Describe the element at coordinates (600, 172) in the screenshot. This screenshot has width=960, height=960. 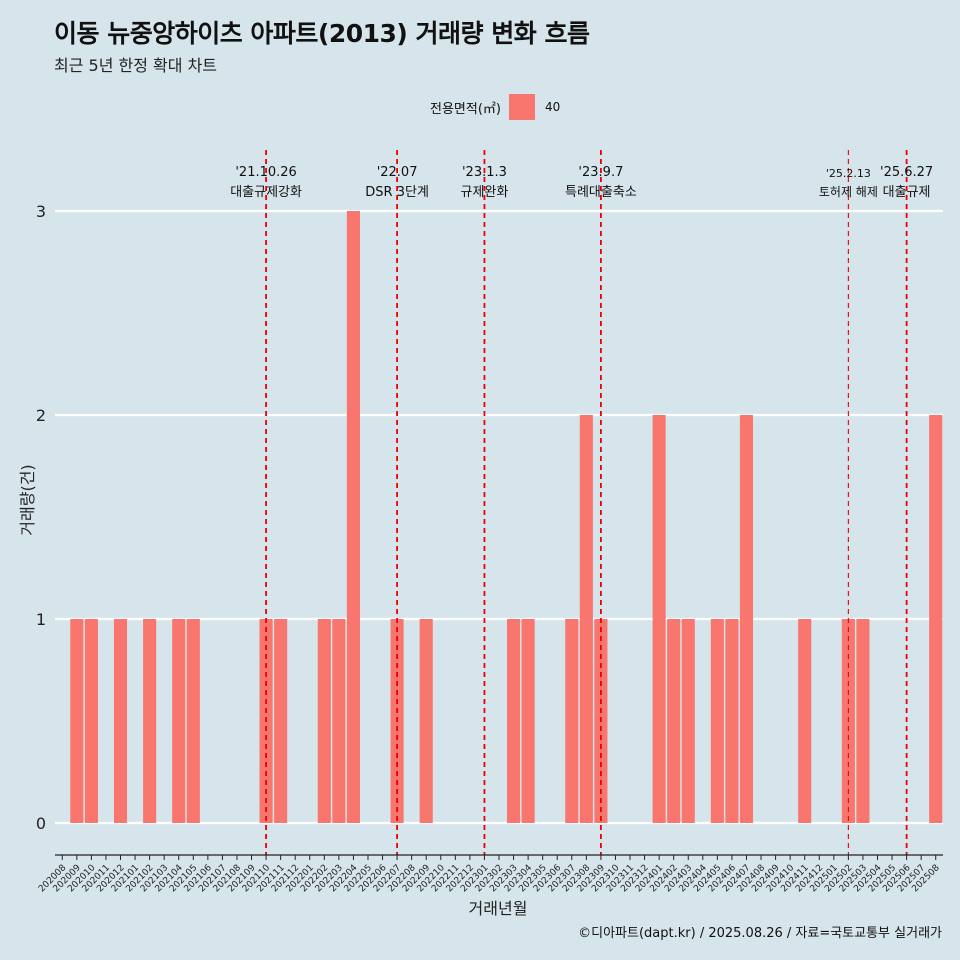
I see `annotation-date: '23.9.7` at that location.